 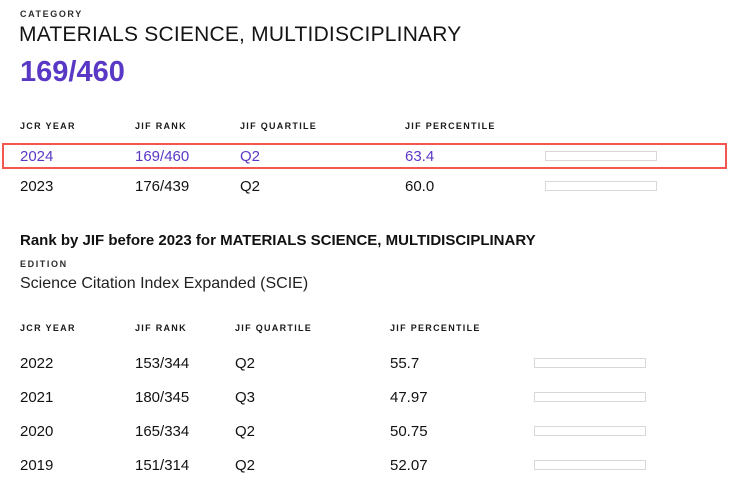 I want to click on jif-percentile-value: 52.07, so click(x=409, y=465).